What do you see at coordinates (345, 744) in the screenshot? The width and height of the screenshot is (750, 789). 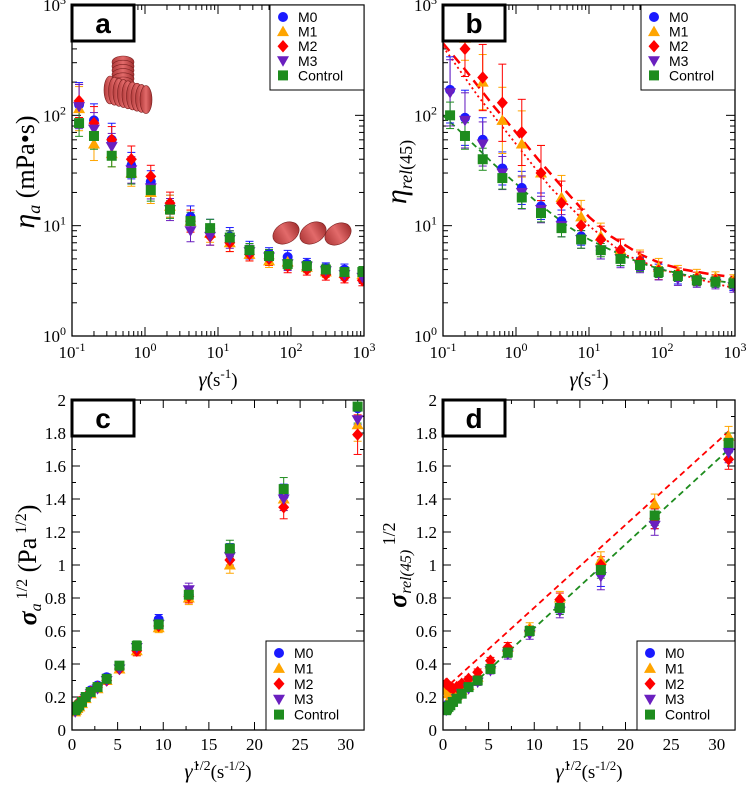 I see `x-tick-label: 30` at bounding box center [345, 744].